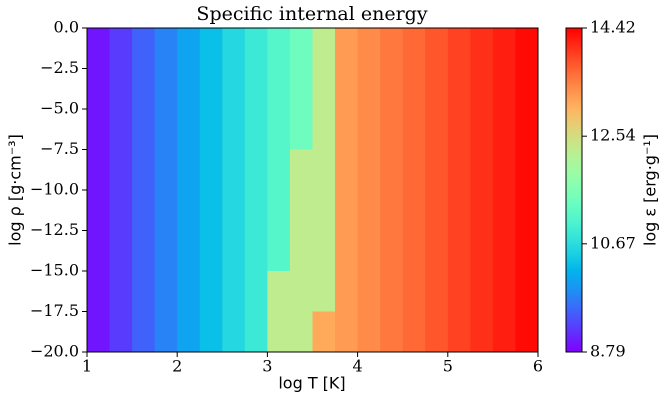  What do you see at coordinates (54, 189) in the screenshot?
I see `y-tick-label: −10.0` at bounding box center [54, 189].